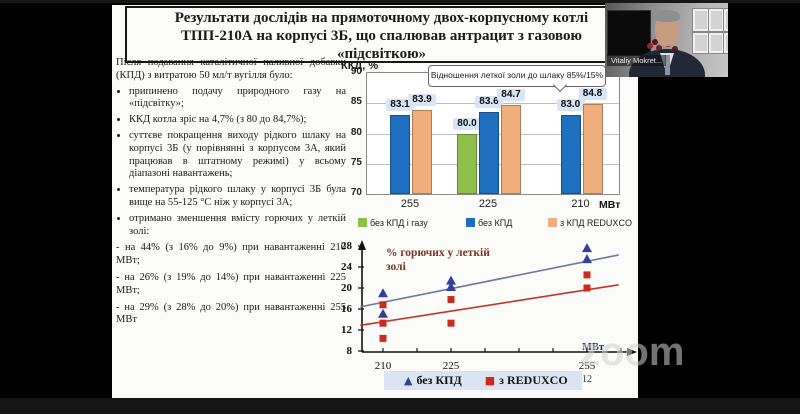  I want to click on participant-tie, so click(667, 65).